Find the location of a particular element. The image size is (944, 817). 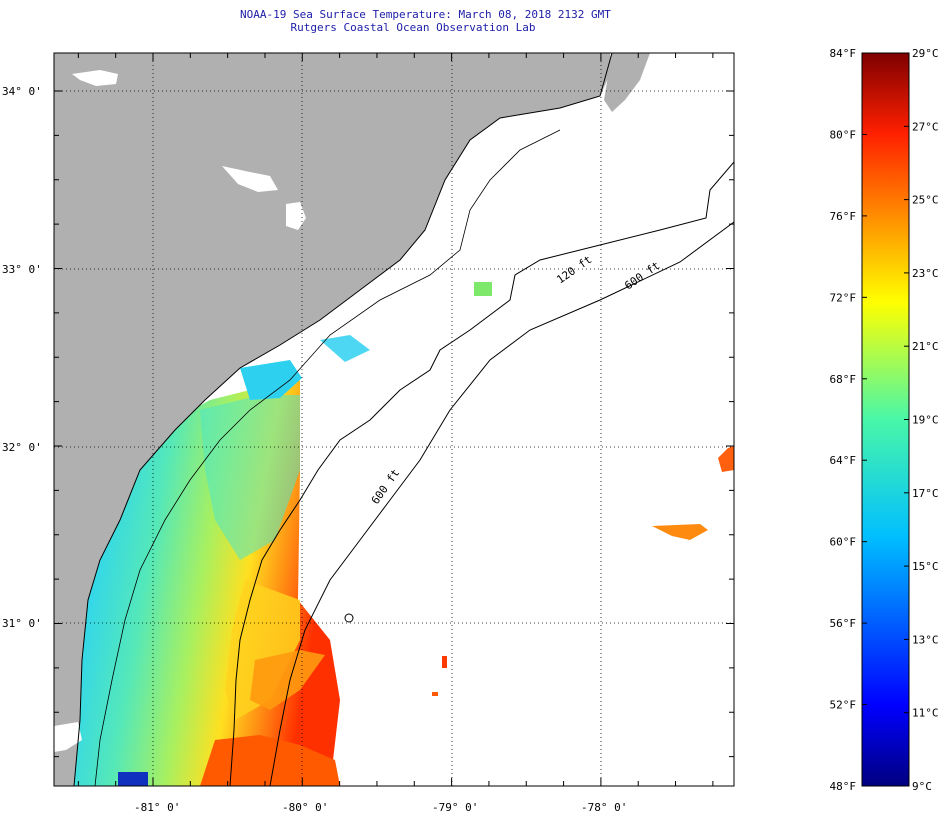

colorbar-f-label: 52°F is located at coordinates (843, 705).